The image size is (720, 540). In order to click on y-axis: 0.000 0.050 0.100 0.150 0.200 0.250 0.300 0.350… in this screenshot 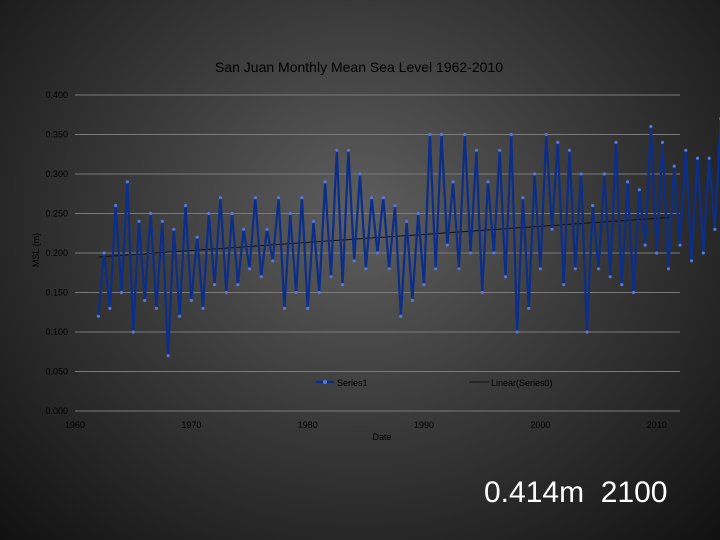, I will do `click(56, 253)`.